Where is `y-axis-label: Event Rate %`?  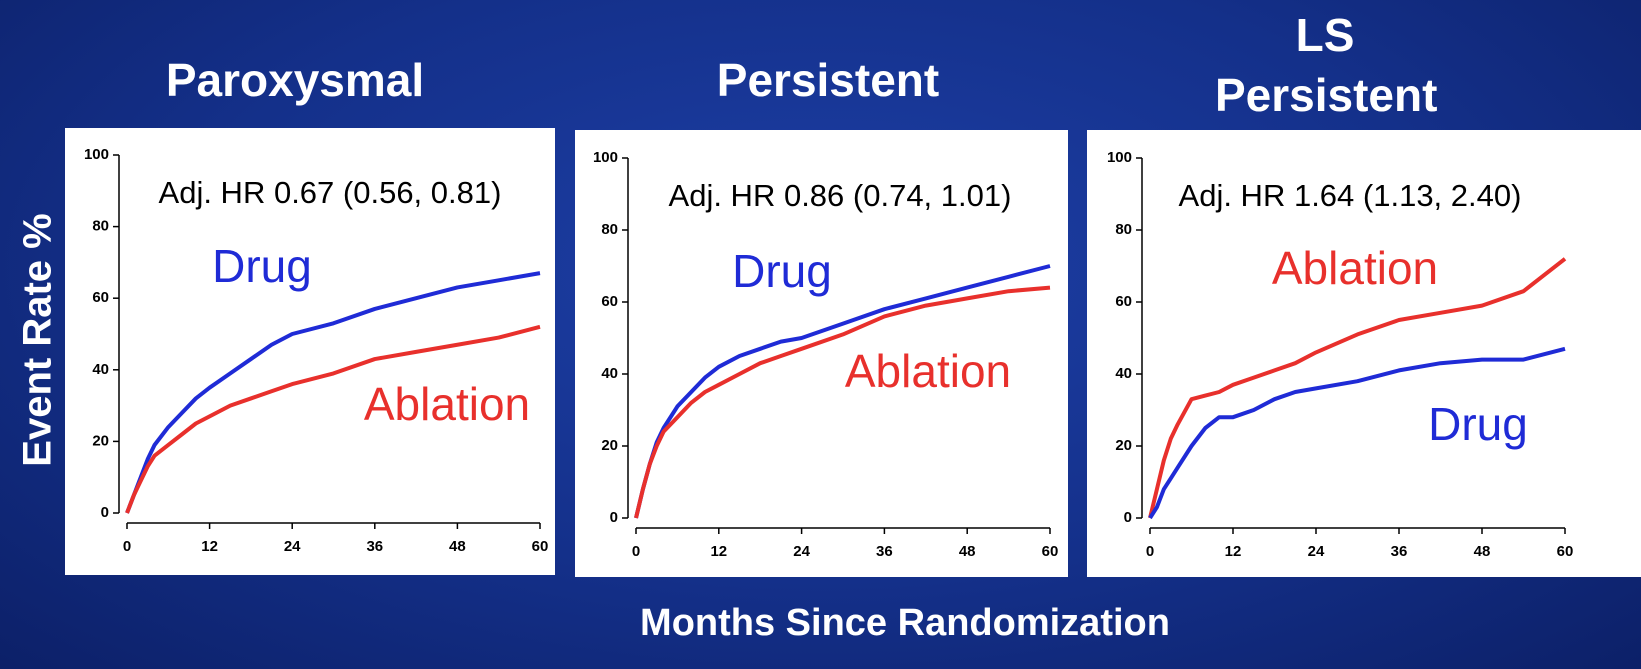
y-axis-label: Event Rate % is located at coordinates (38, 339).